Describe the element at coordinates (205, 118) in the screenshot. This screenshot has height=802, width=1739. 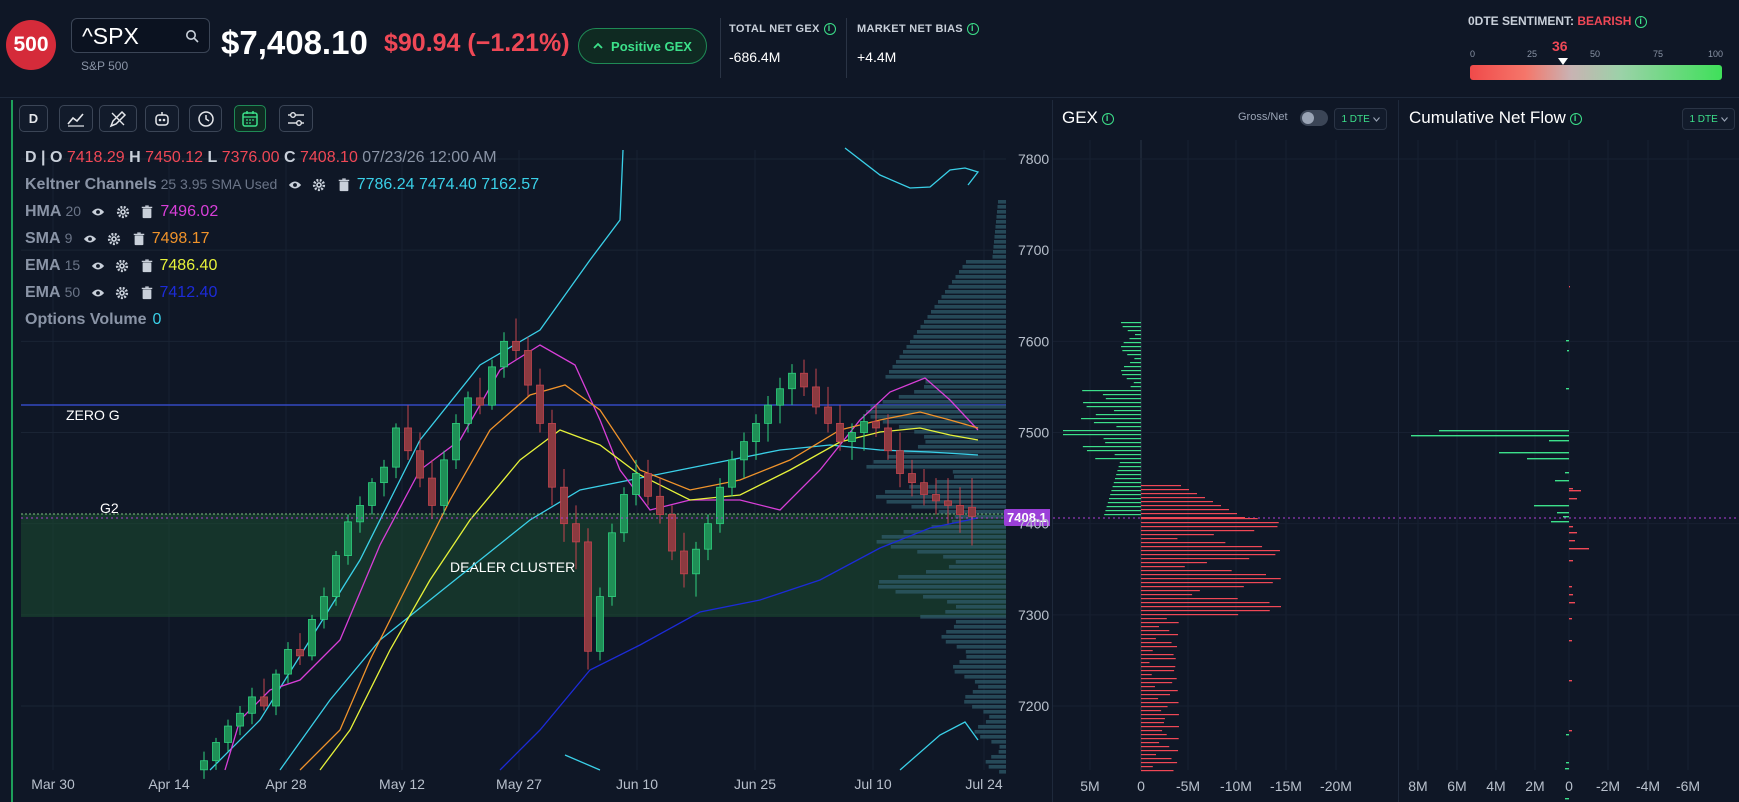
I see `replay-button` at that location.